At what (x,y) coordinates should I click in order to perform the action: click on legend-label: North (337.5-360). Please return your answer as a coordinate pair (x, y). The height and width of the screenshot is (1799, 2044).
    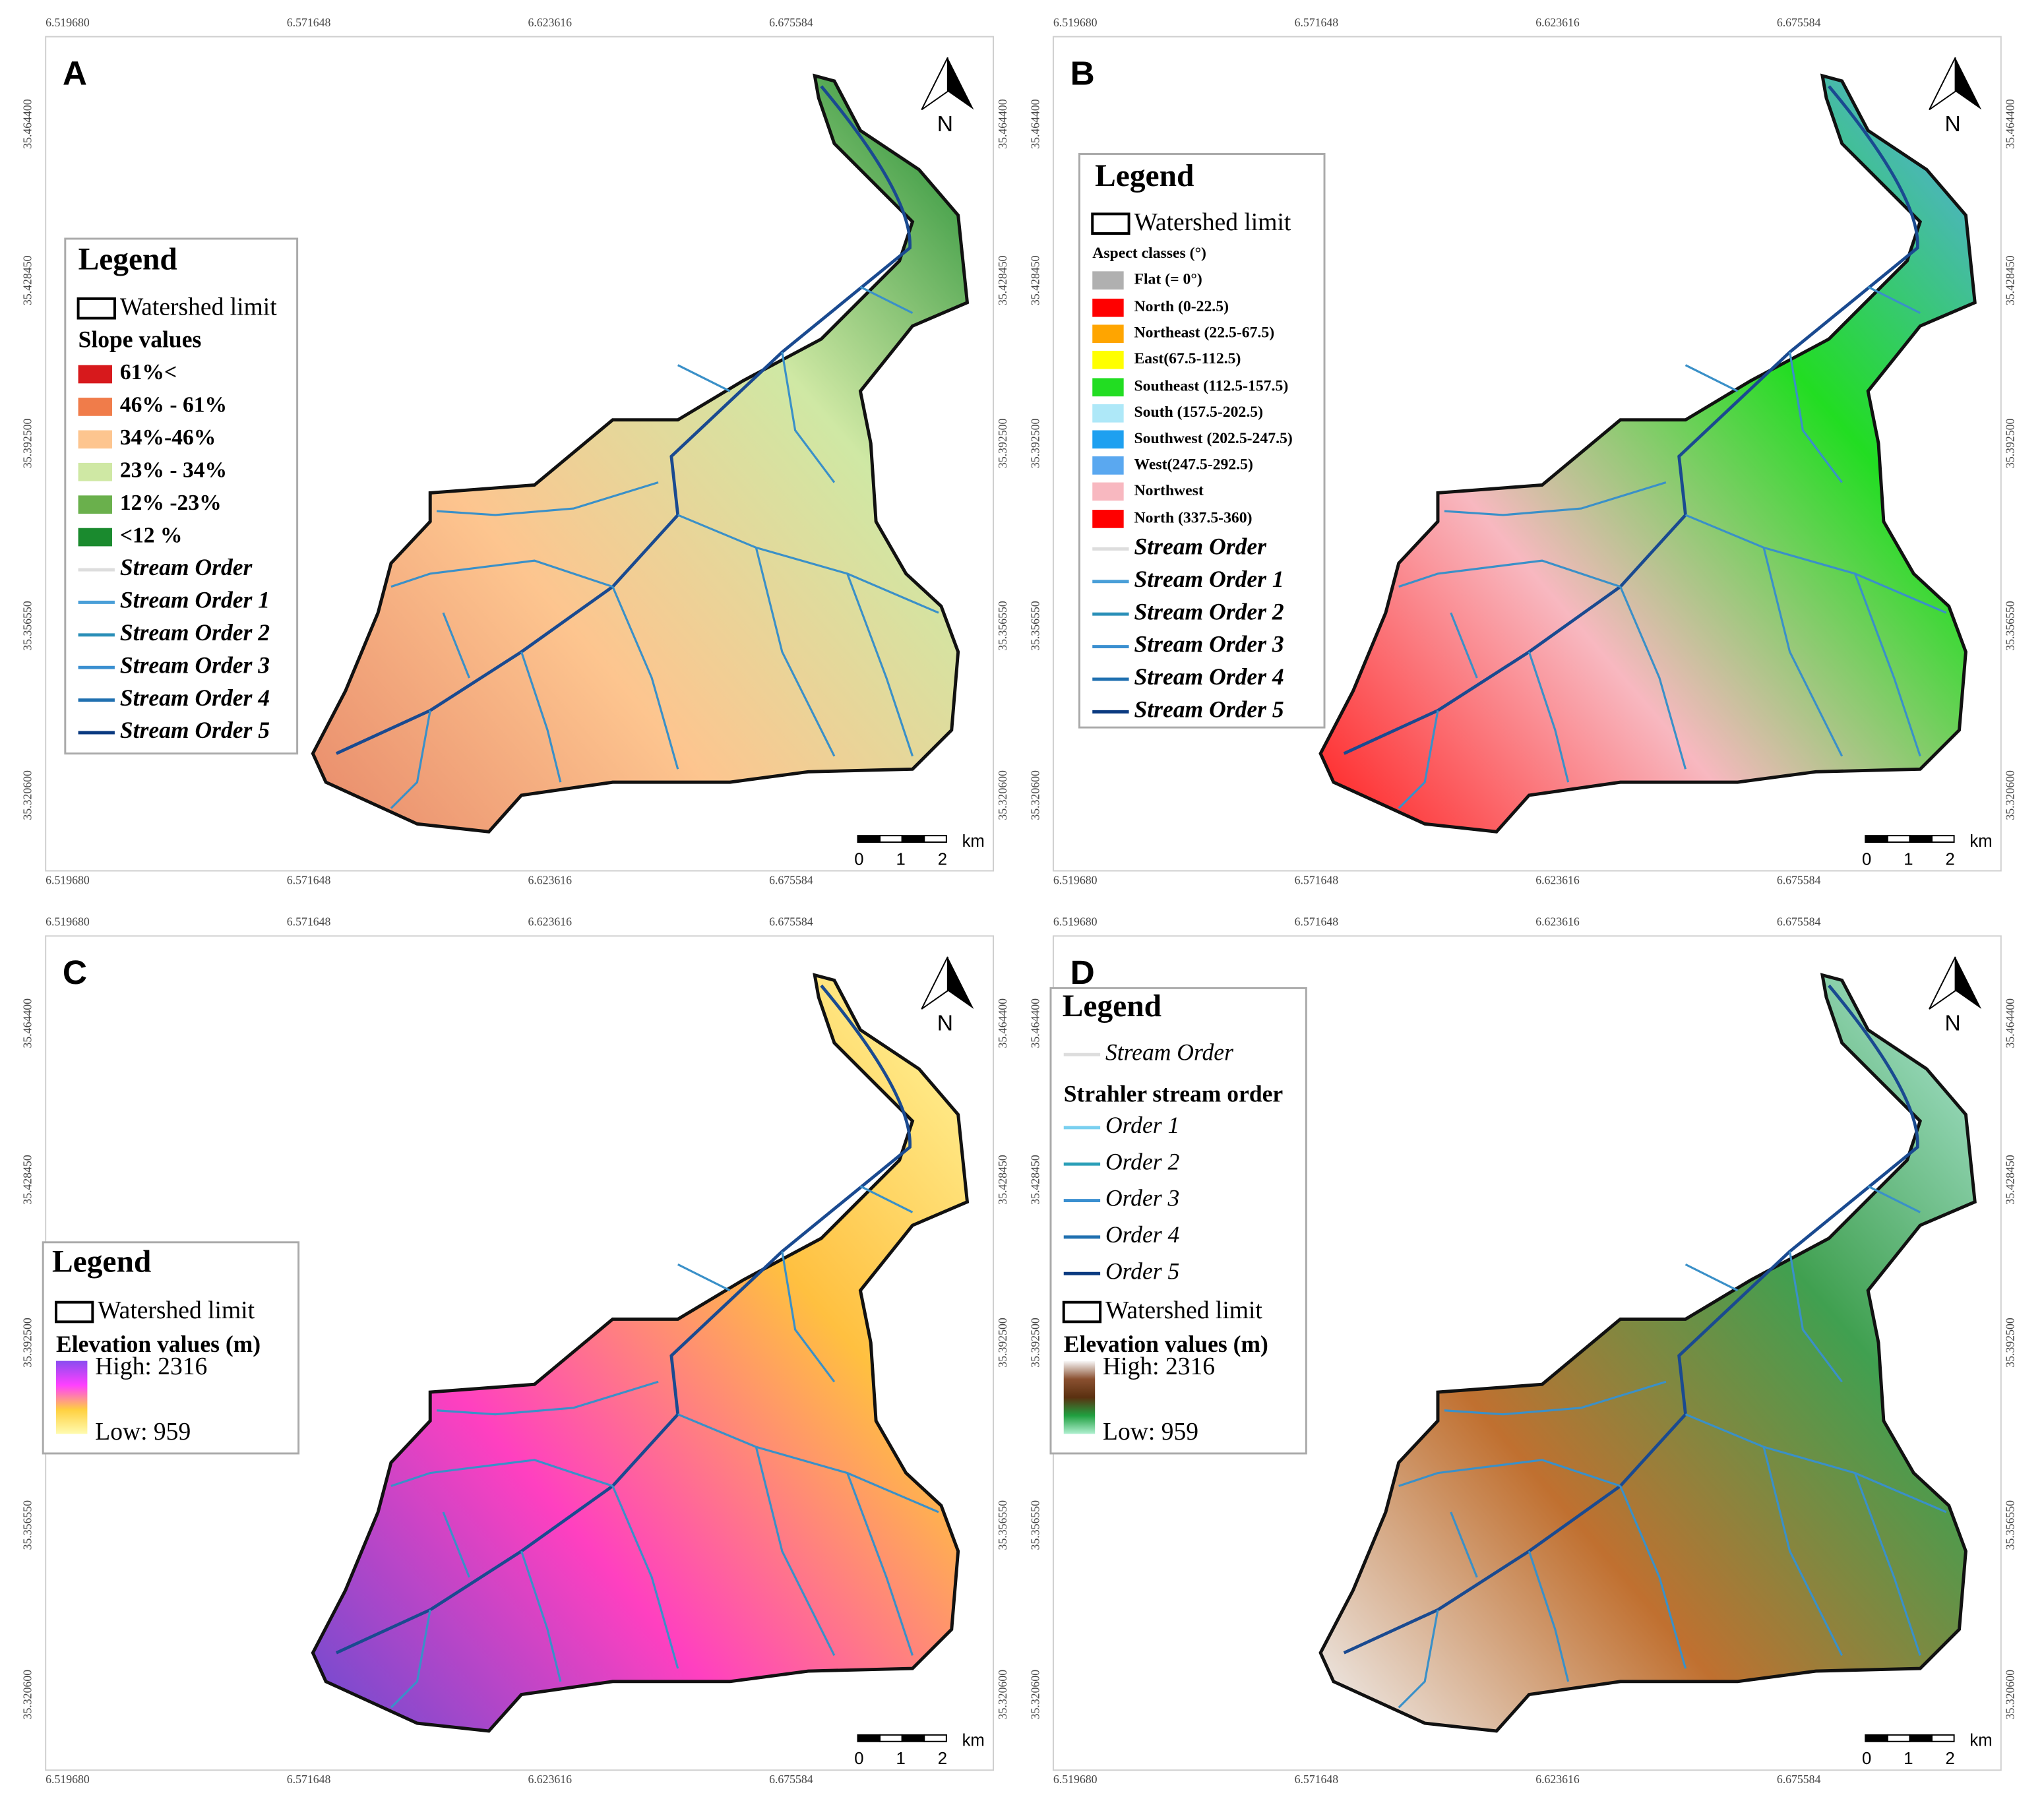
    Looking at the image, I should click on (1193, 517).